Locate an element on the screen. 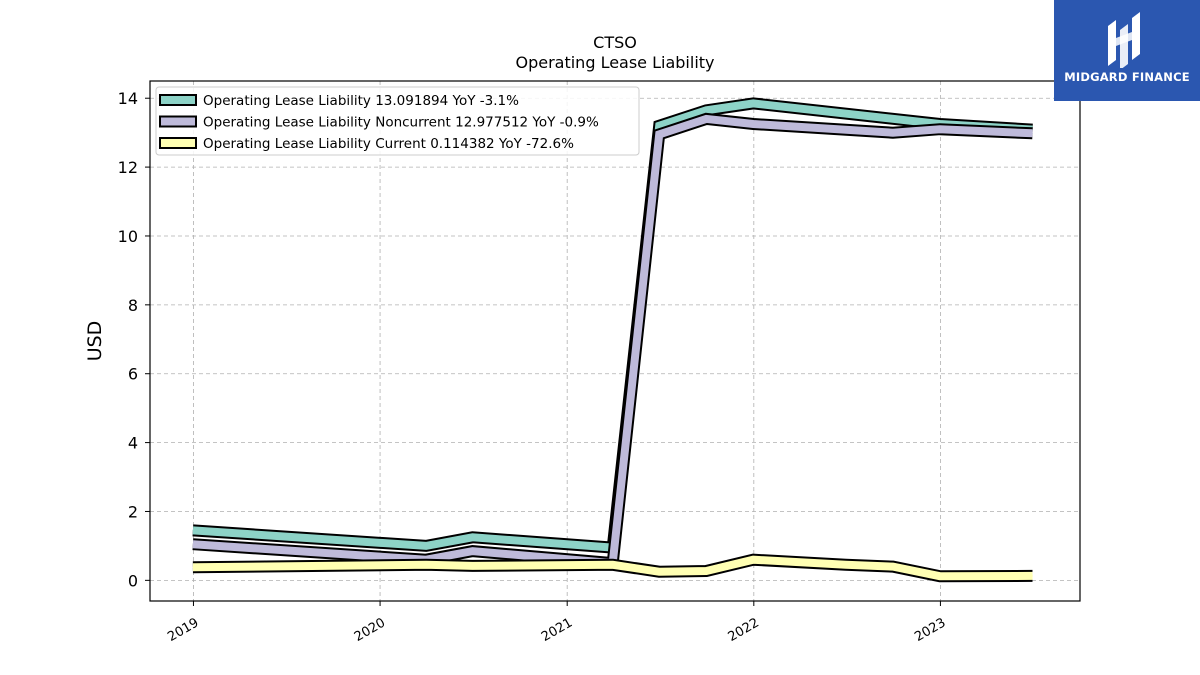 The height and width of the screenshot is (675, 1200). y-tick-label: 10 is located at coordinates (128, 236).